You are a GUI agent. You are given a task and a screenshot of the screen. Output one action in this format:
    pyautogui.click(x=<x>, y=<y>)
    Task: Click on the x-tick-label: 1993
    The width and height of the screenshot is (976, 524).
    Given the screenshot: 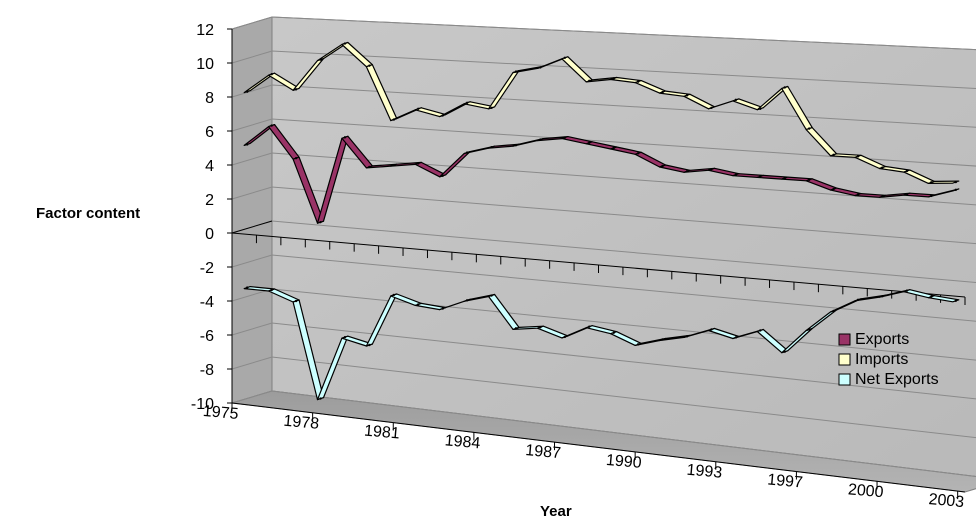 What is the action you would take?
    pyautogui.click(x=704, y=472)
    